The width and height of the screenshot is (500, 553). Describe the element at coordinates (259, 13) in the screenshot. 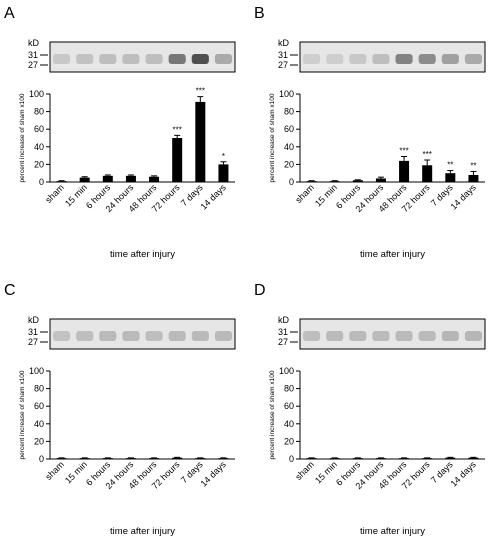

I see `panel-letter: B` at that location.